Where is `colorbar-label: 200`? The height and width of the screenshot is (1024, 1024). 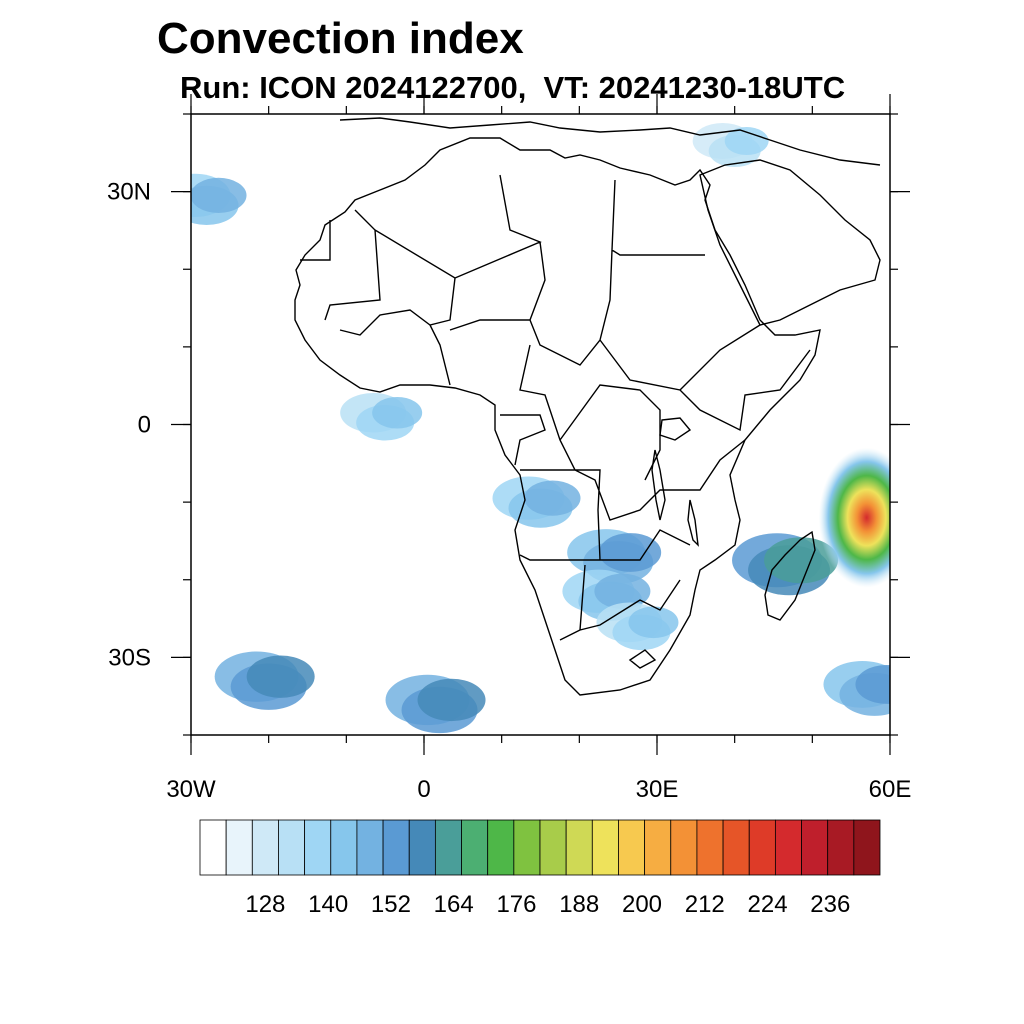 colorbar-label: 200 is located at coordinates (642, 904).